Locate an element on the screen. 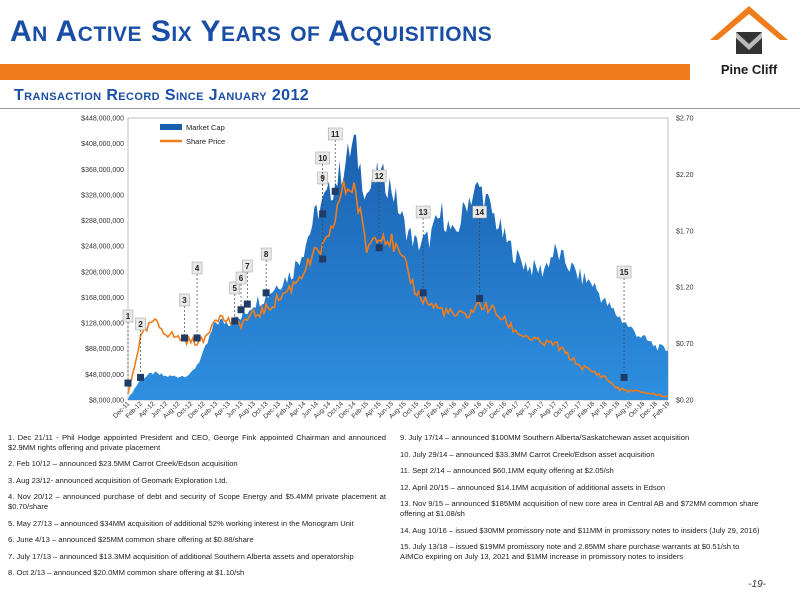  note-number: 12. is located at coordinates (406, 487).